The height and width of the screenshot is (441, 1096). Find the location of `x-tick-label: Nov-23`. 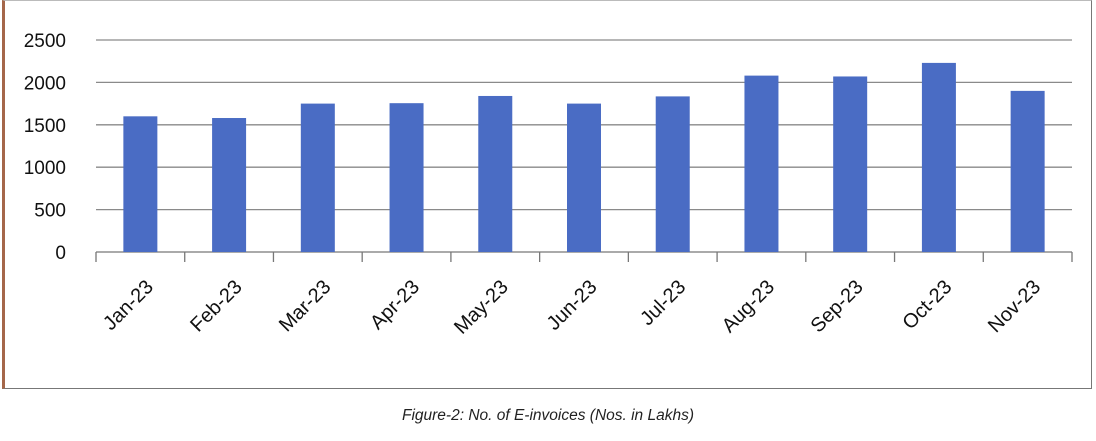

x-tick-label: Nov-23 is located at coordinates (1014, 306).